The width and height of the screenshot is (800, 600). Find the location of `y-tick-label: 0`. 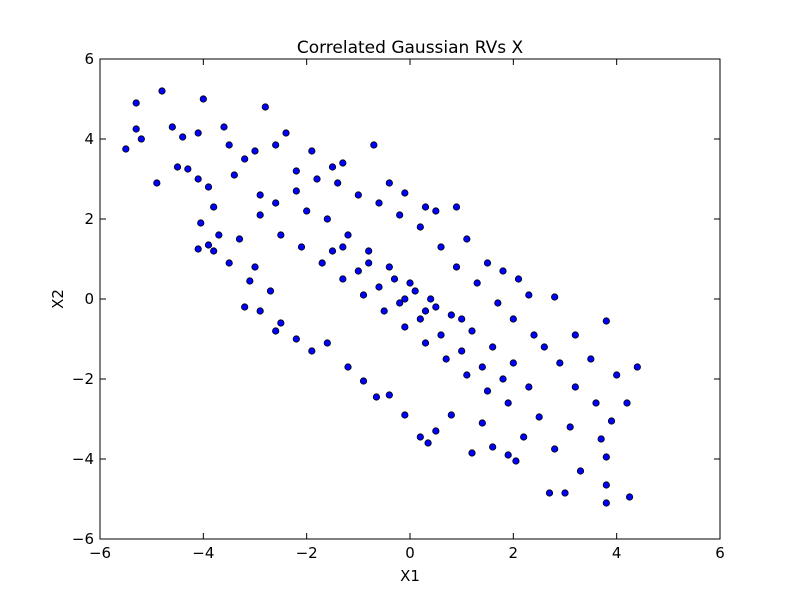

y-tick-label: 0 is located at coordinates (89, 299).